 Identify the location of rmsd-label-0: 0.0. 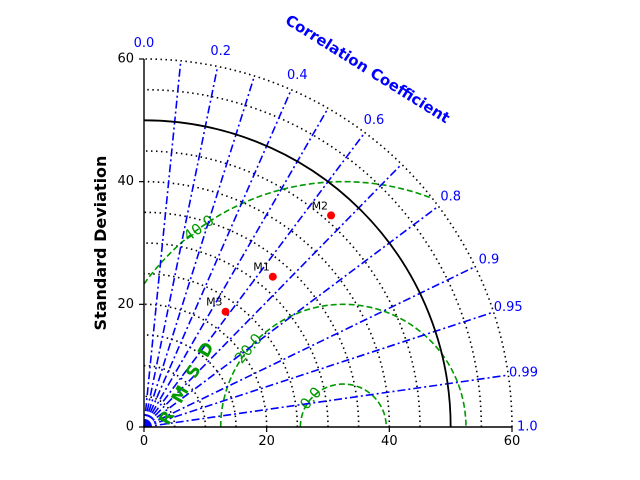
(310, 398).